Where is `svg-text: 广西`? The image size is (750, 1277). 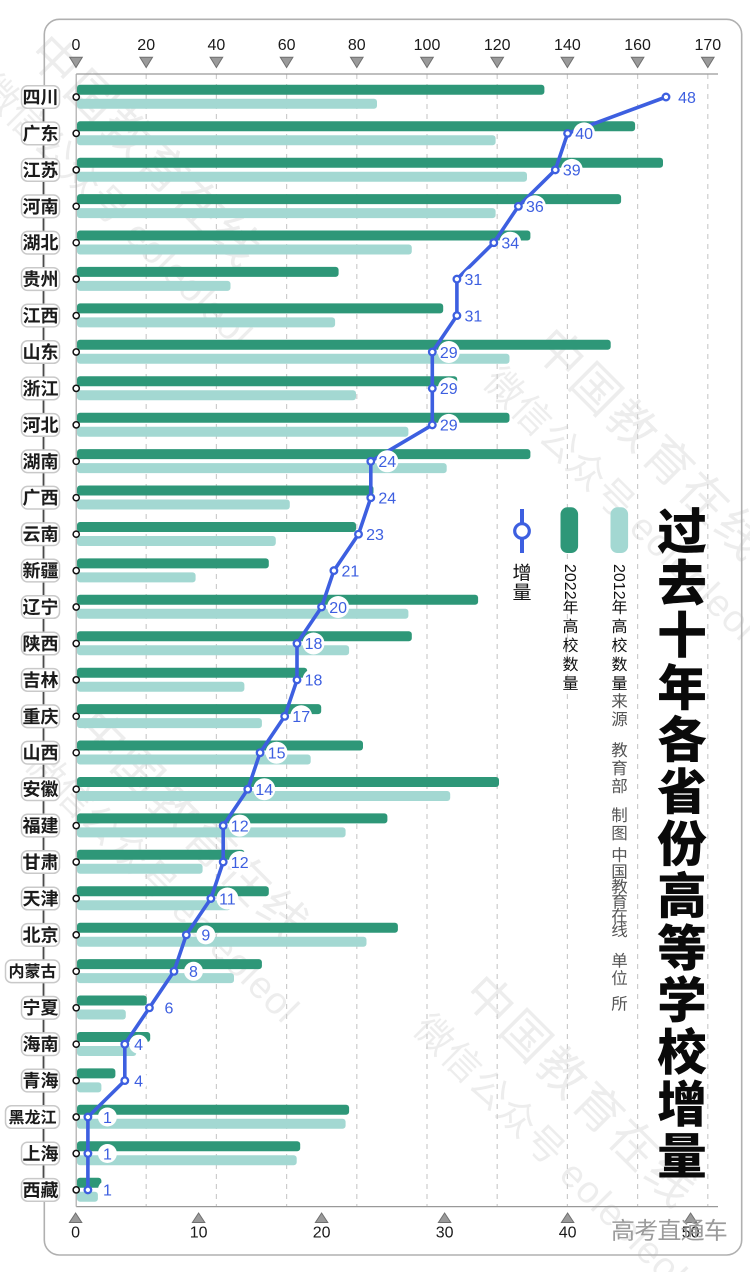 svg-text: 广西 is located at coordinates (41, 497).